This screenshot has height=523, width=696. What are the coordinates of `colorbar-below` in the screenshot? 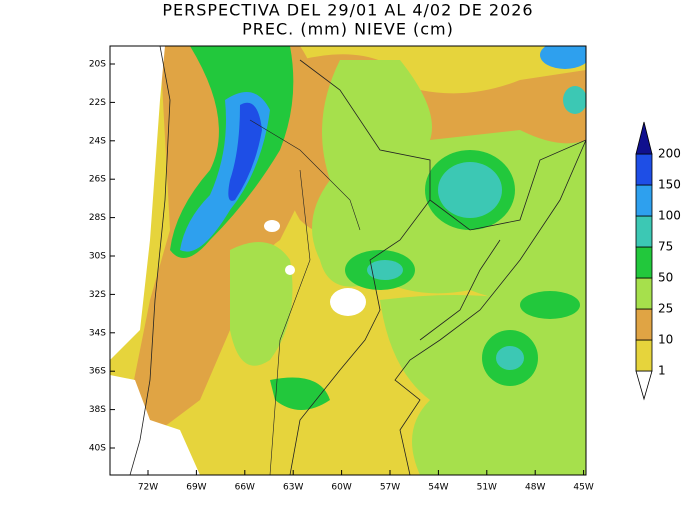 It's located at (644, 385).